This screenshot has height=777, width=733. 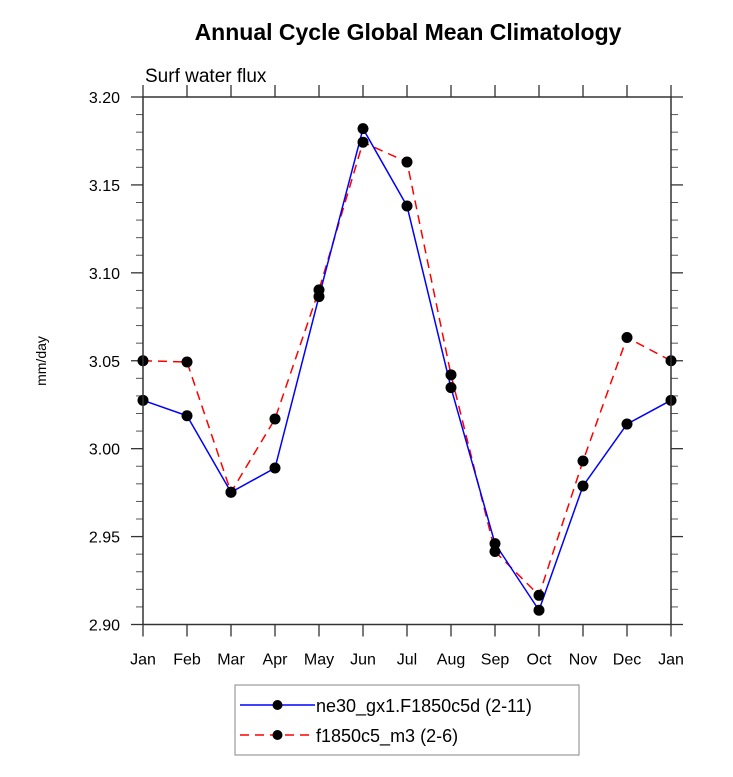 What do you see at coordinates (408, 32) in the screenshot?
I see `chart-title: Annual Cycle Global Mean Climatology` at bounding box center [408, 32].